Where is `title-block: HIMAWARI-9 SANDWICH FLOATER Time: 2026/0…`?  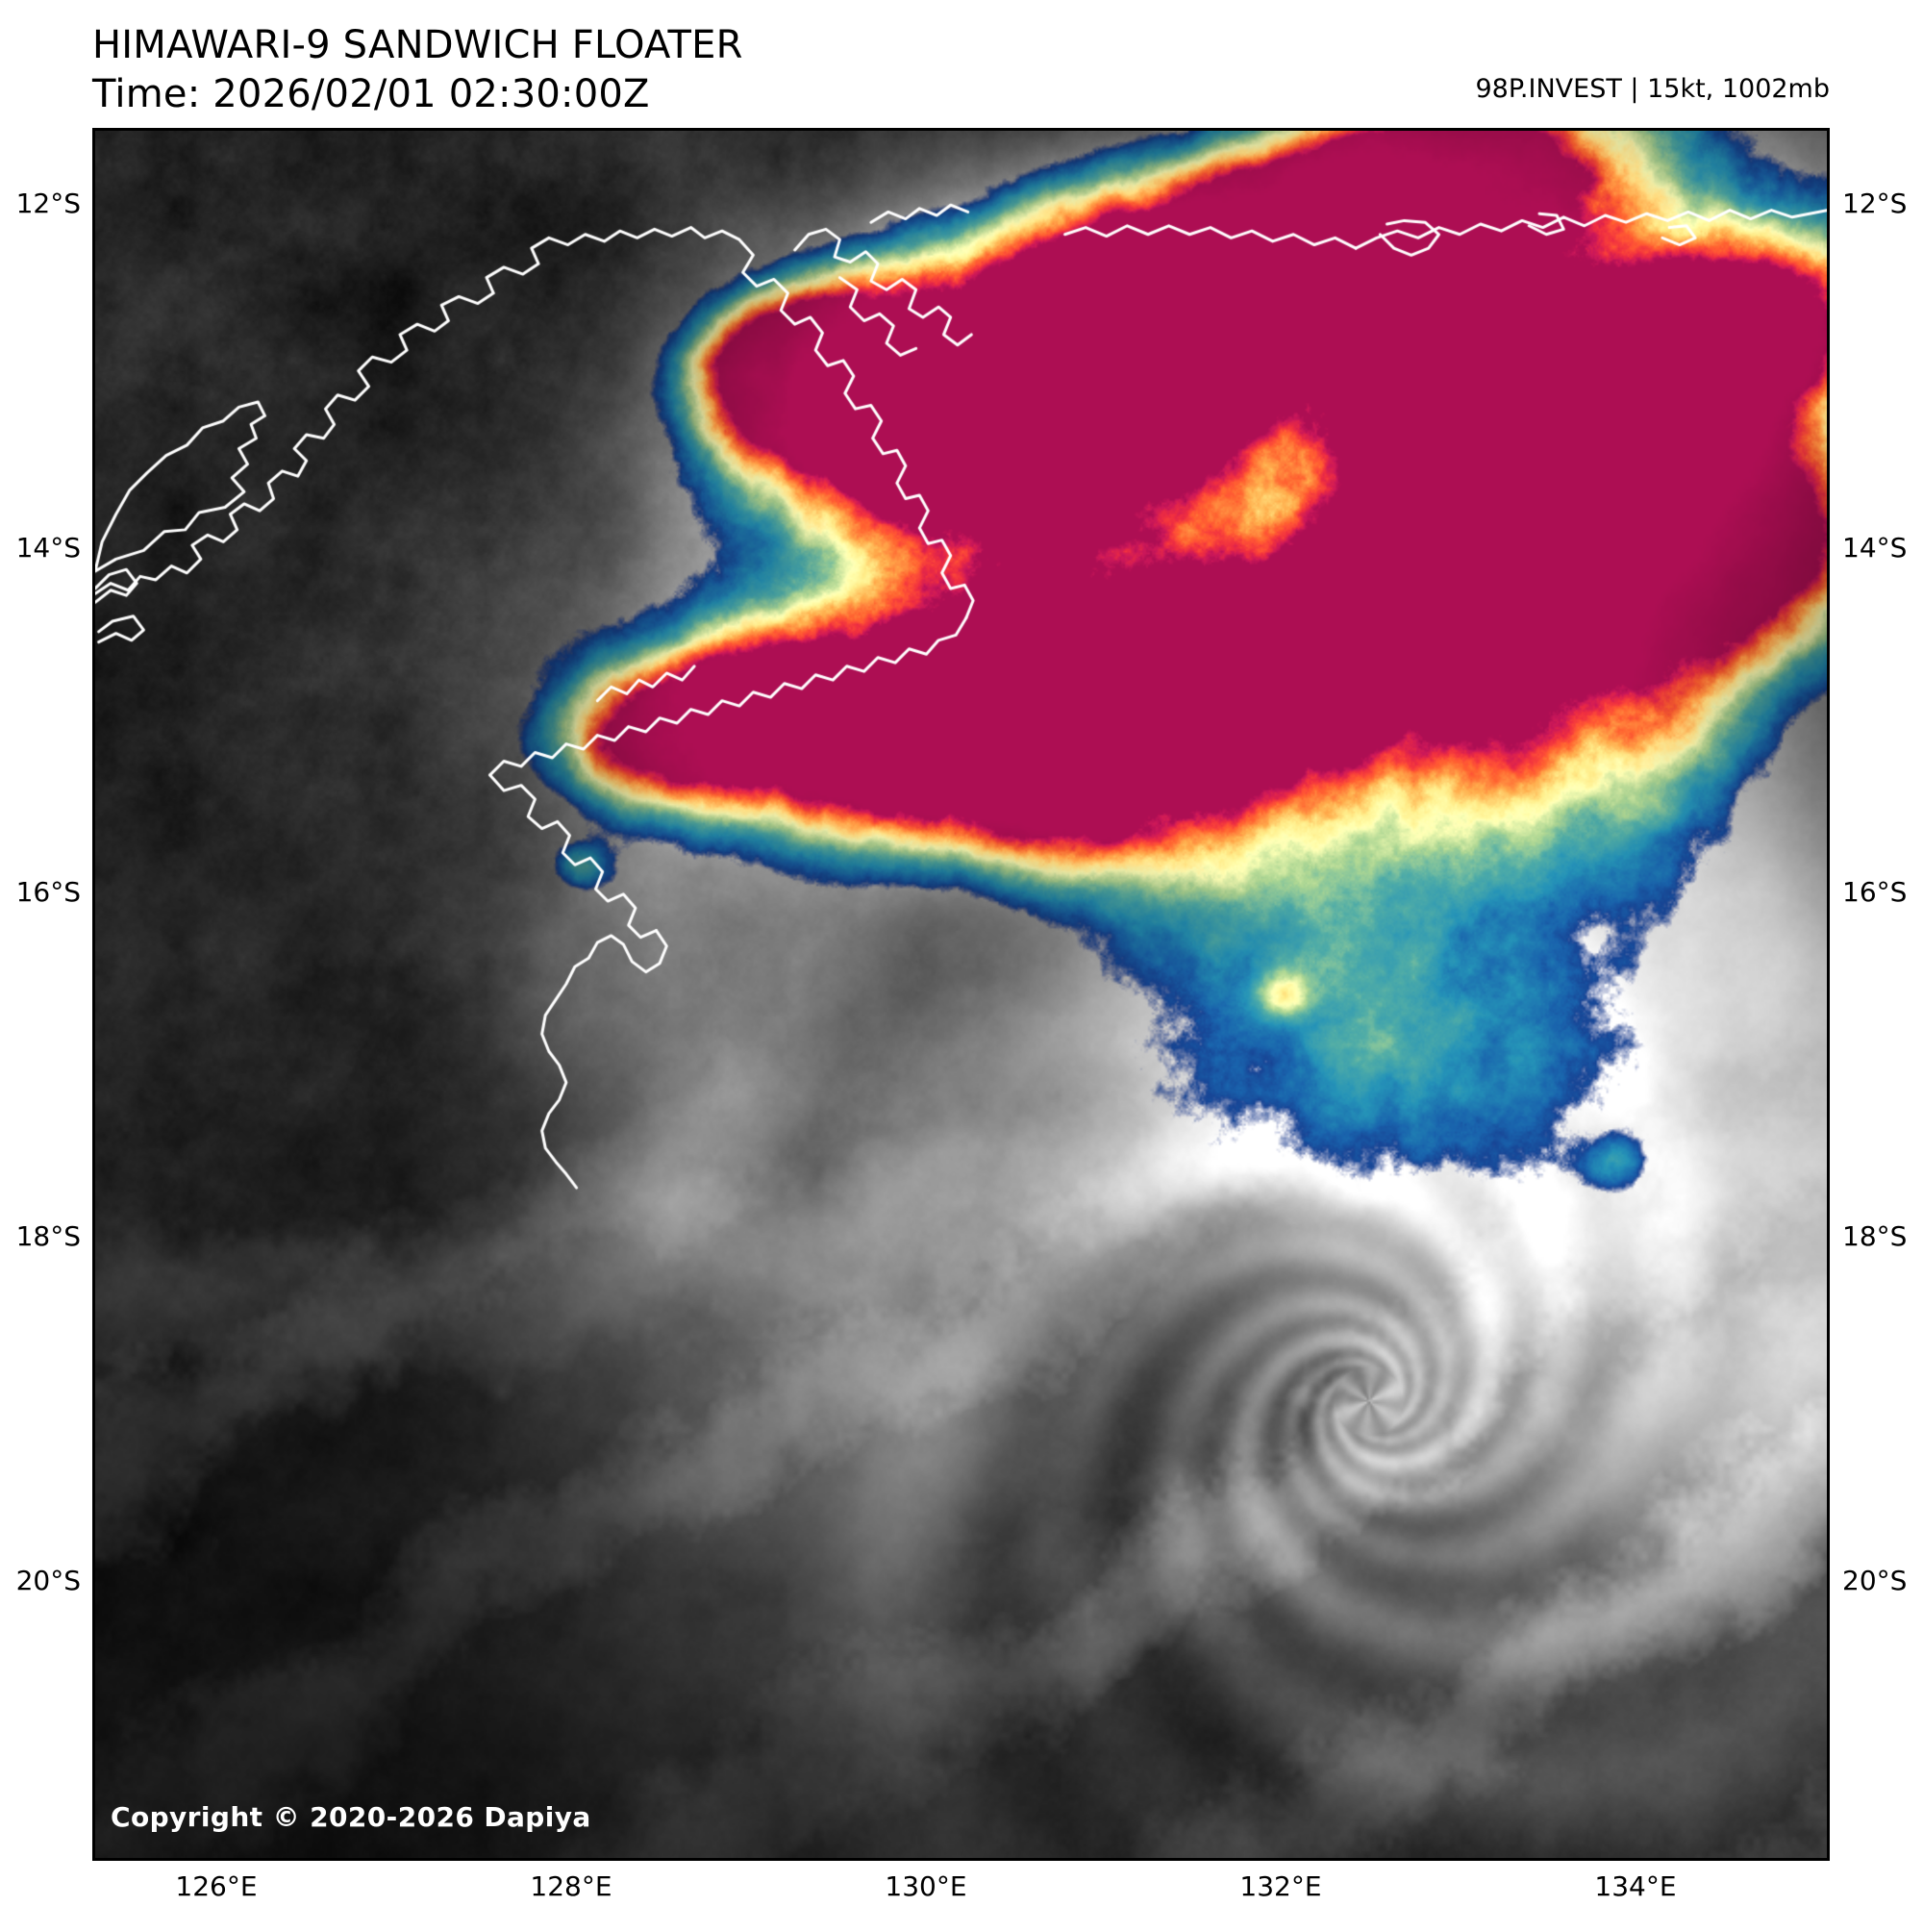 title-block: HIMAWARI-9 SANDWICH FLOATER Time: 2026/0… is located at coordinates (417, 70).